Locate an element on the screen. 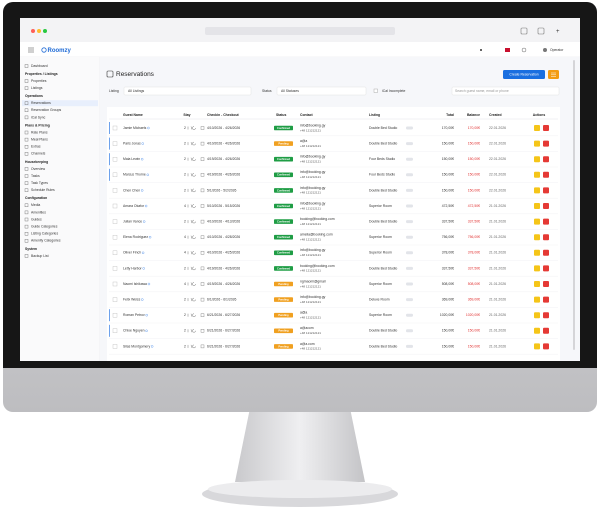 The height and width of the screenshot is (517, 600). guest-name: Paris Jonas is located at coordinates (132, 143).